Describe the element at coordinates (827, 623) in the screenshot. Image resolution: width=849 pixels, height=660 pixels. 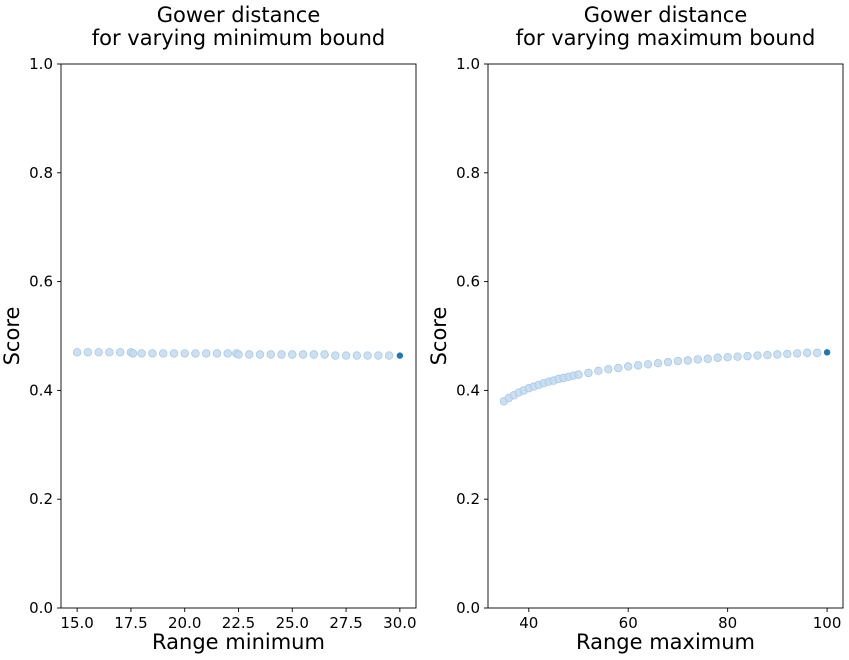
I see `x-tick-label: 100` at that location.